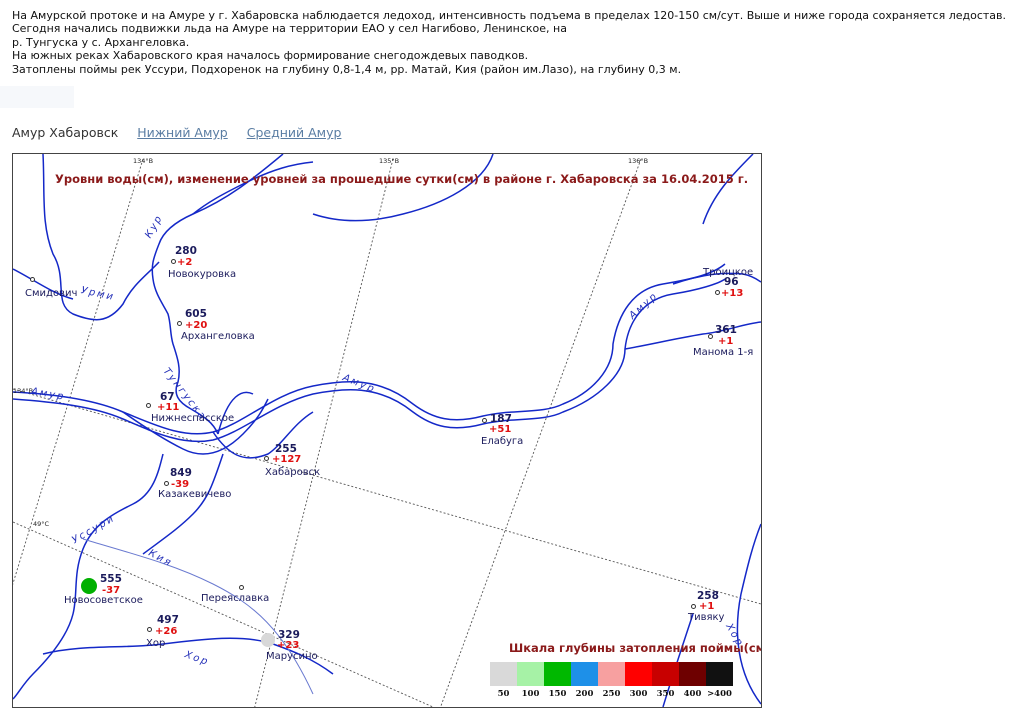 The height and width of the screenshot is (720, 1029). Describe the element at coordinates (186, 251) in the screenshot. I see `station-level: 280` at that location.